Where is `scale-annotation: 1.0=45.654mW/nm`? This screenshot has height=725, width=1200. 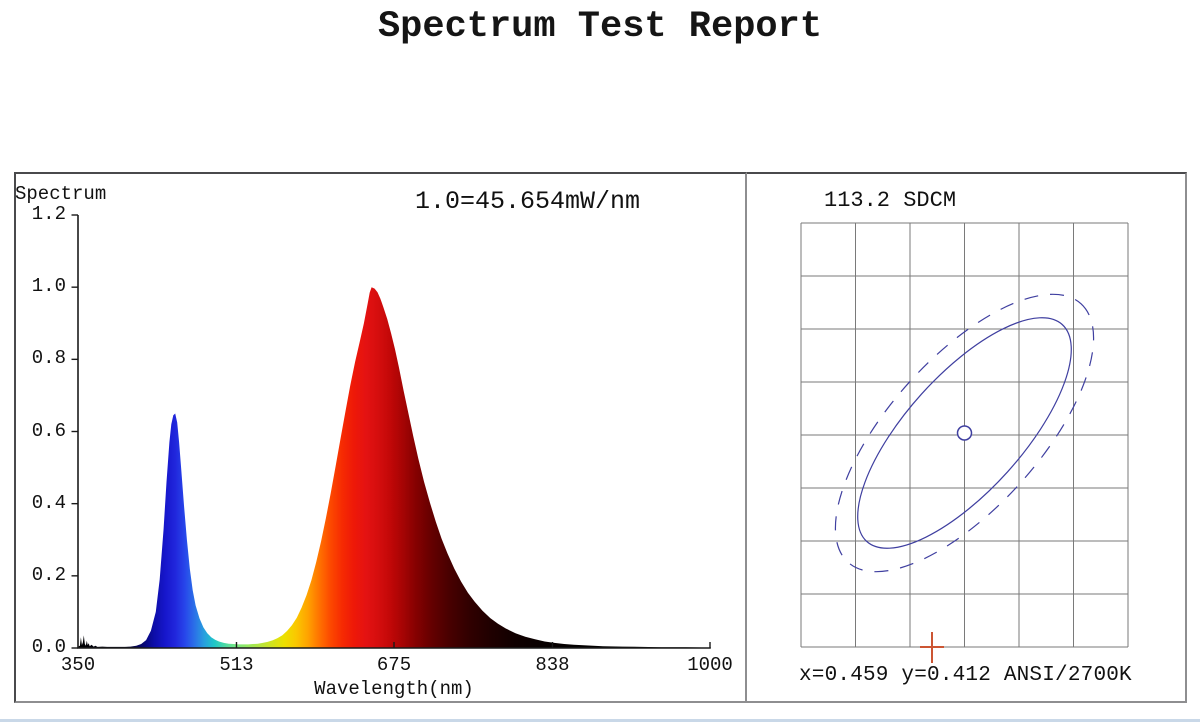 scale-annotation: 1.0=45.654mW/nm is located at coordinates (528, 201).